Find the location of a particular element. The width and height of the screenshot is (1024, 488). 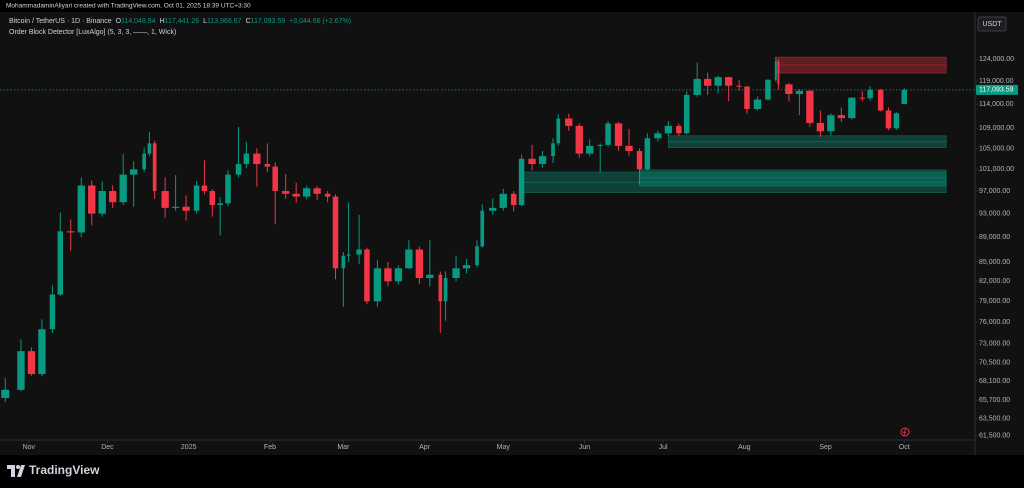

currency: USDT is located at coordinates (992, 24).